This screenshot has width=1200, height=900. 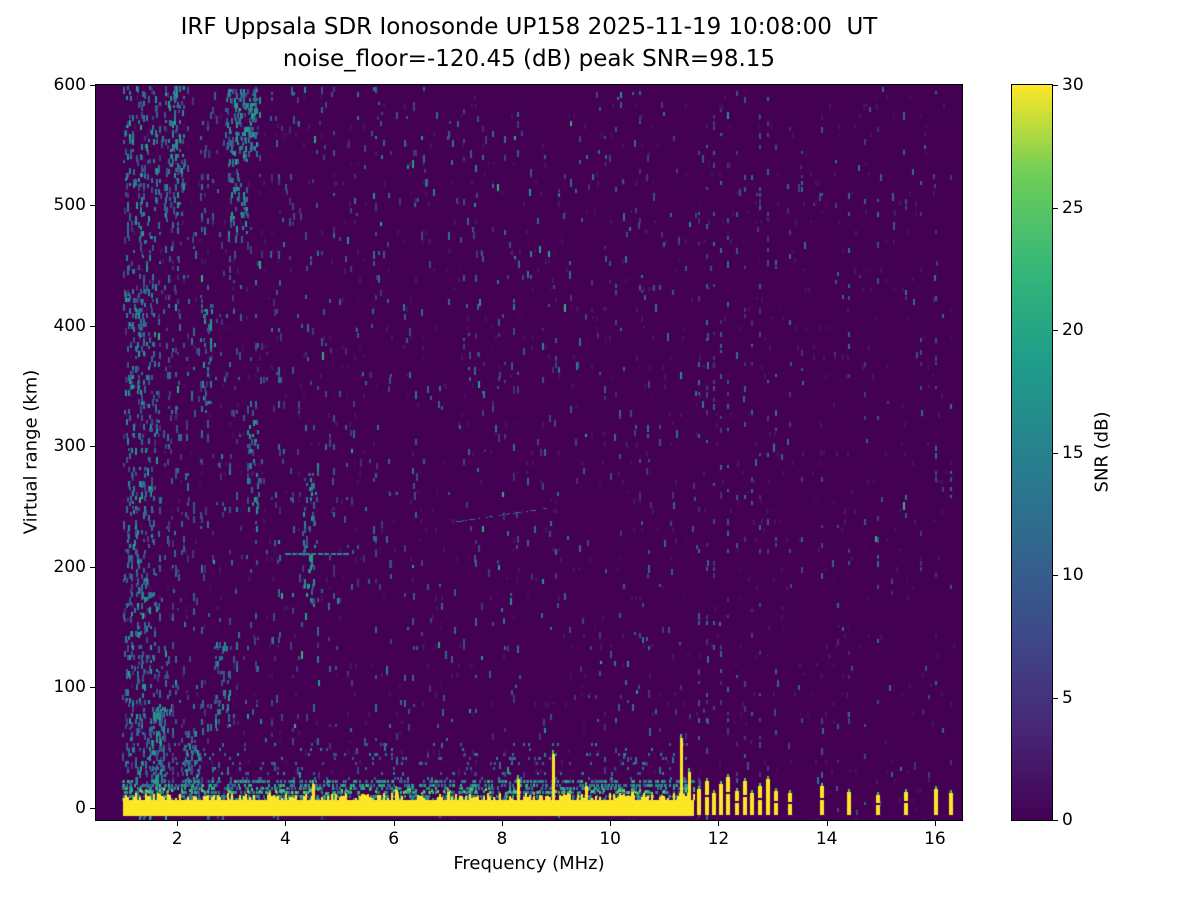 I want to click on colorbar-gradient-canvas, so click(x=1032, y=452).